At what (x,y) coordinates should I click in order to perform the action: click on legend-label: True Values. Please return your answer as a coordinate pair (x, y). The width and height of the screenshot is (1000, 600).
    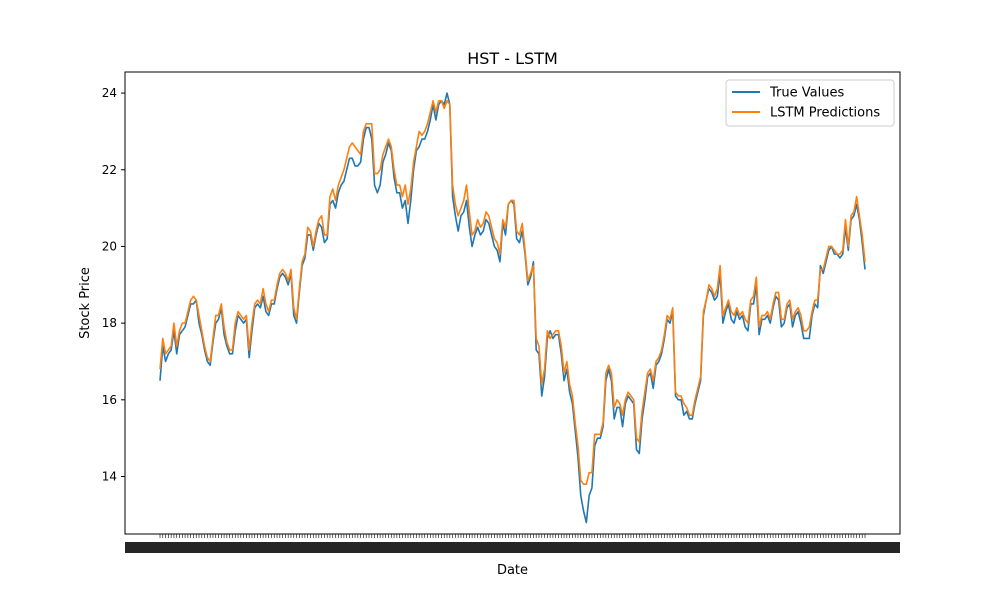
    Looking at the image, I should click on (806, 93).